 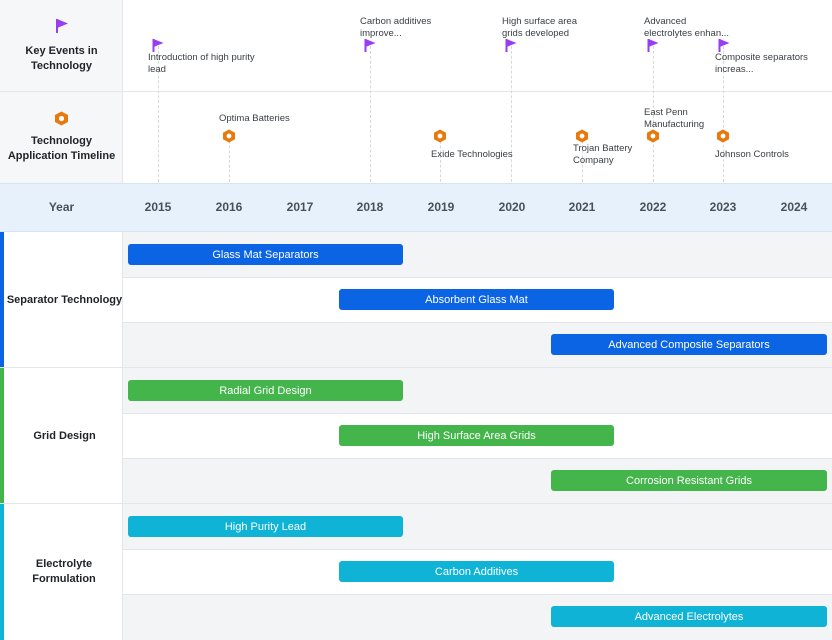 What do you see at coordinates (794, 207) in the screenshot?
I see `year-tick: 2024` at bounding box center [794, 207].